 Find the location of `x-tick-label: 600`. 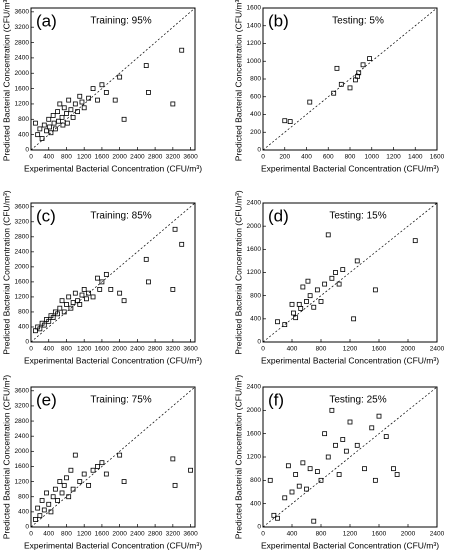

x-tick-label: 600 is located at coordinates (328, 157).